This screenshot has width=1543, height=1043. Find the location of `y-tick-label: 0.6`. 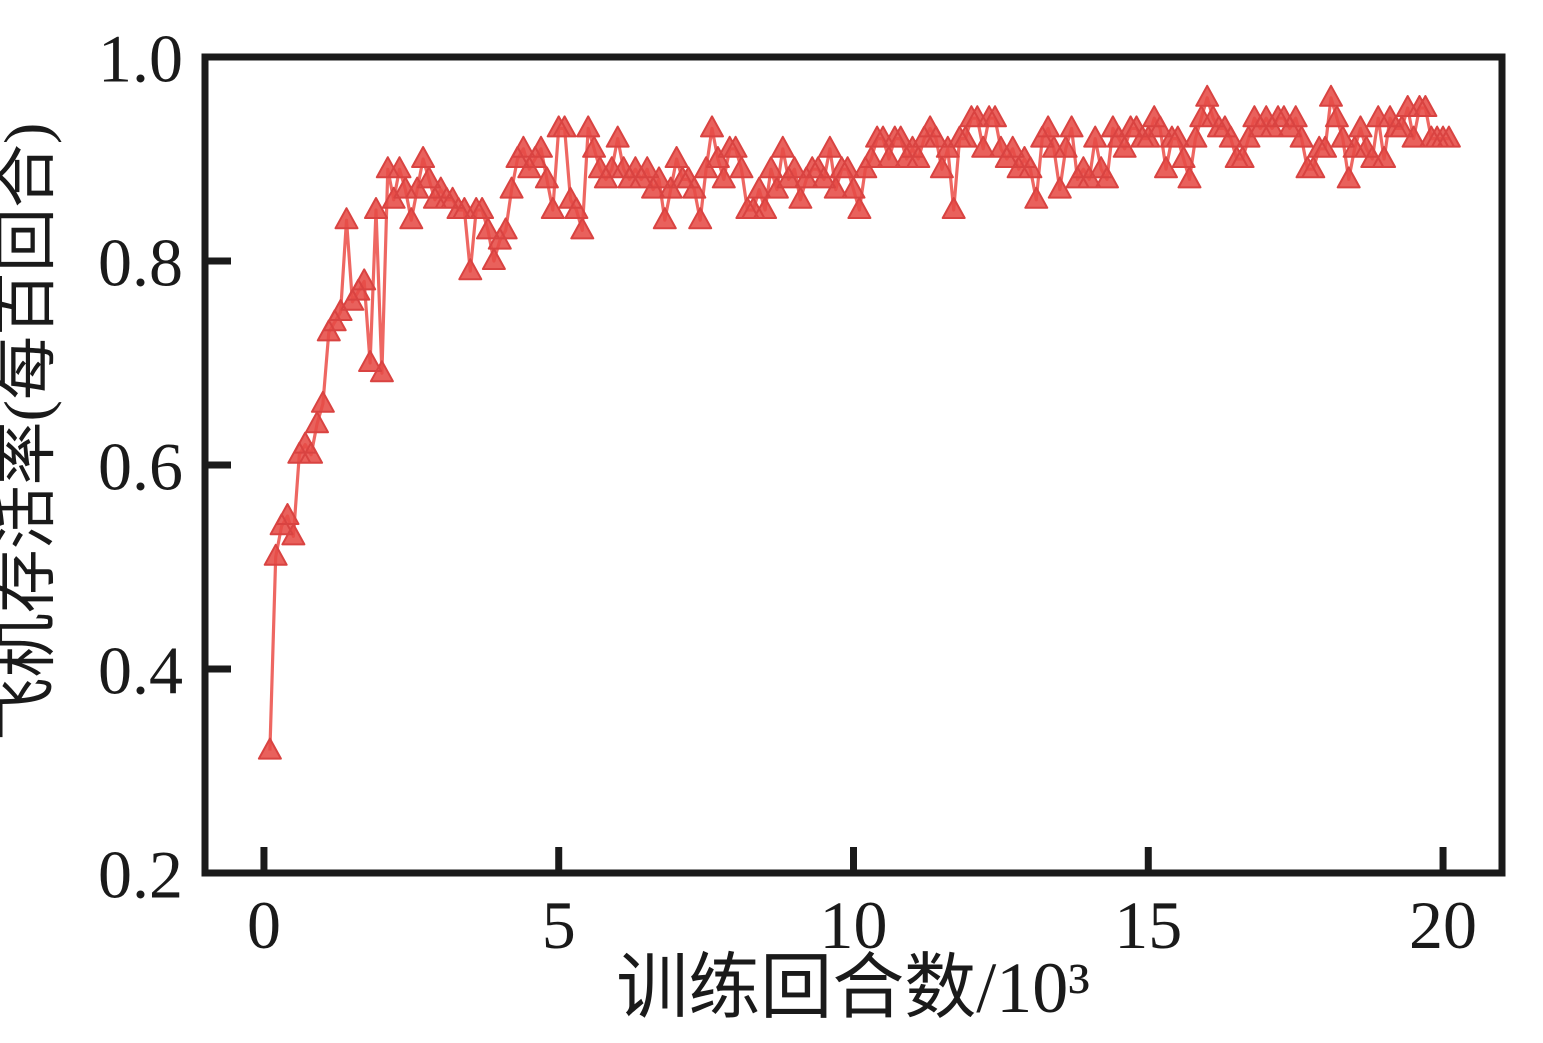

y-tick-label: 0.6 is located at coordinates (140, 466).